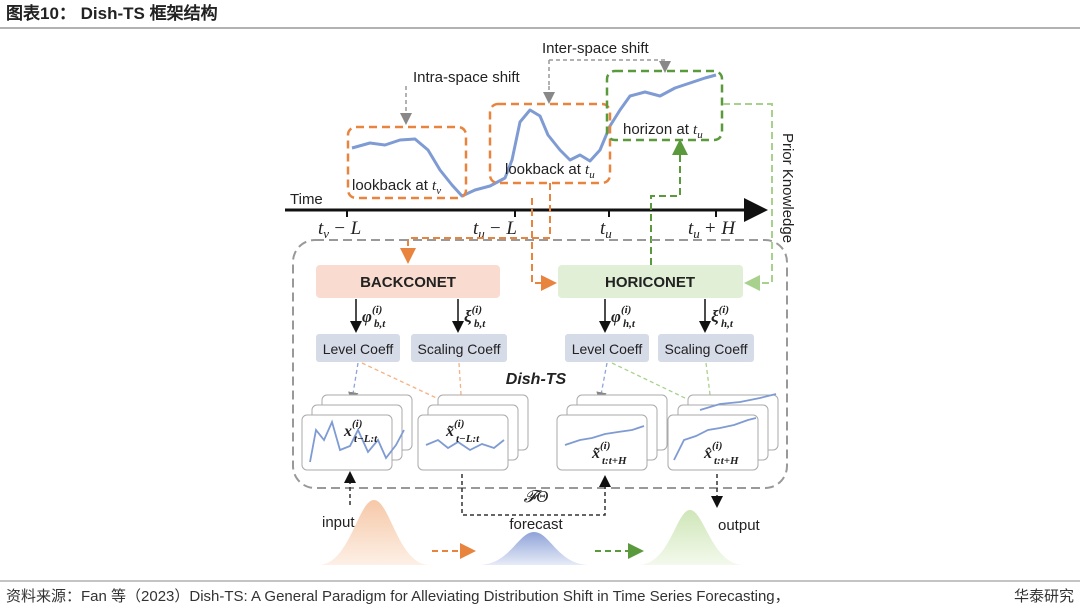 The height and width of the screenshot is (612, 1080). What do you see at coordinates (712, 229) in the screenshot?
I see `tick-label: tu + H` at bounding box center [712, 229].